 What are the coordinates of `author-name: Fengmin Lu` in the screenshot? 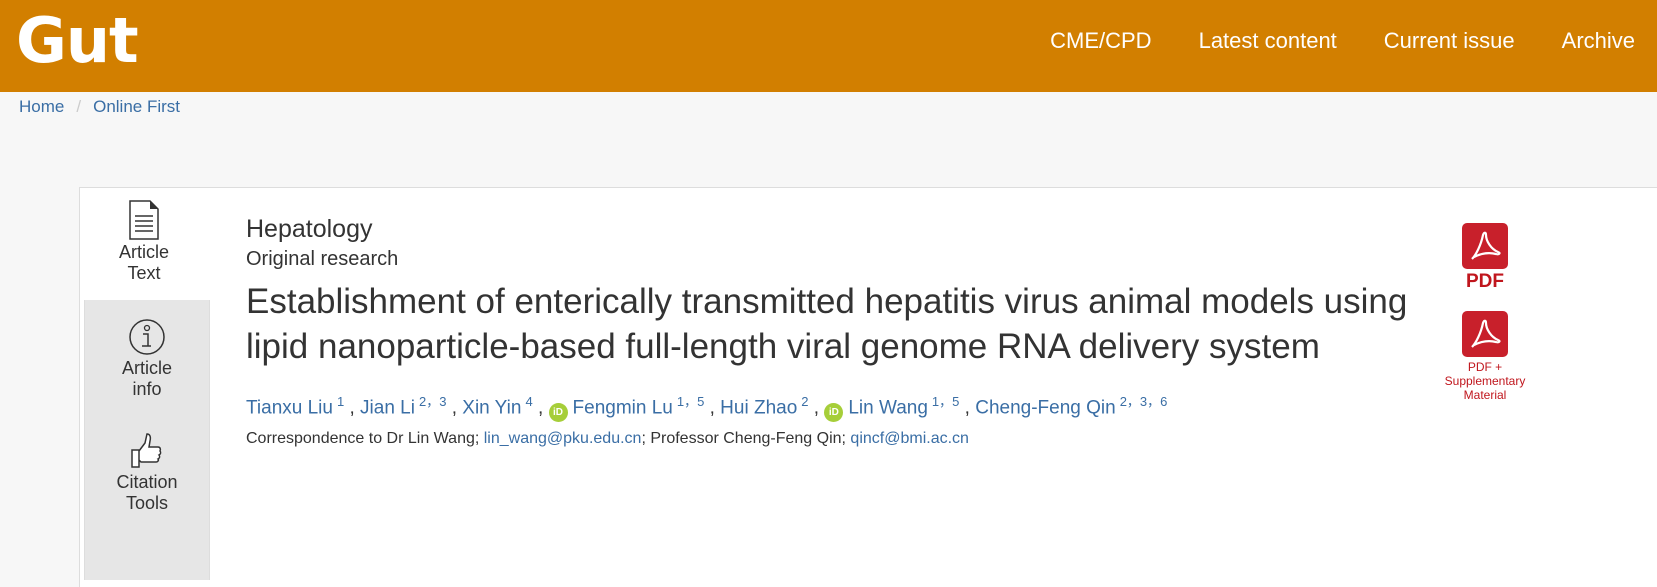 It's located at (622, 408).